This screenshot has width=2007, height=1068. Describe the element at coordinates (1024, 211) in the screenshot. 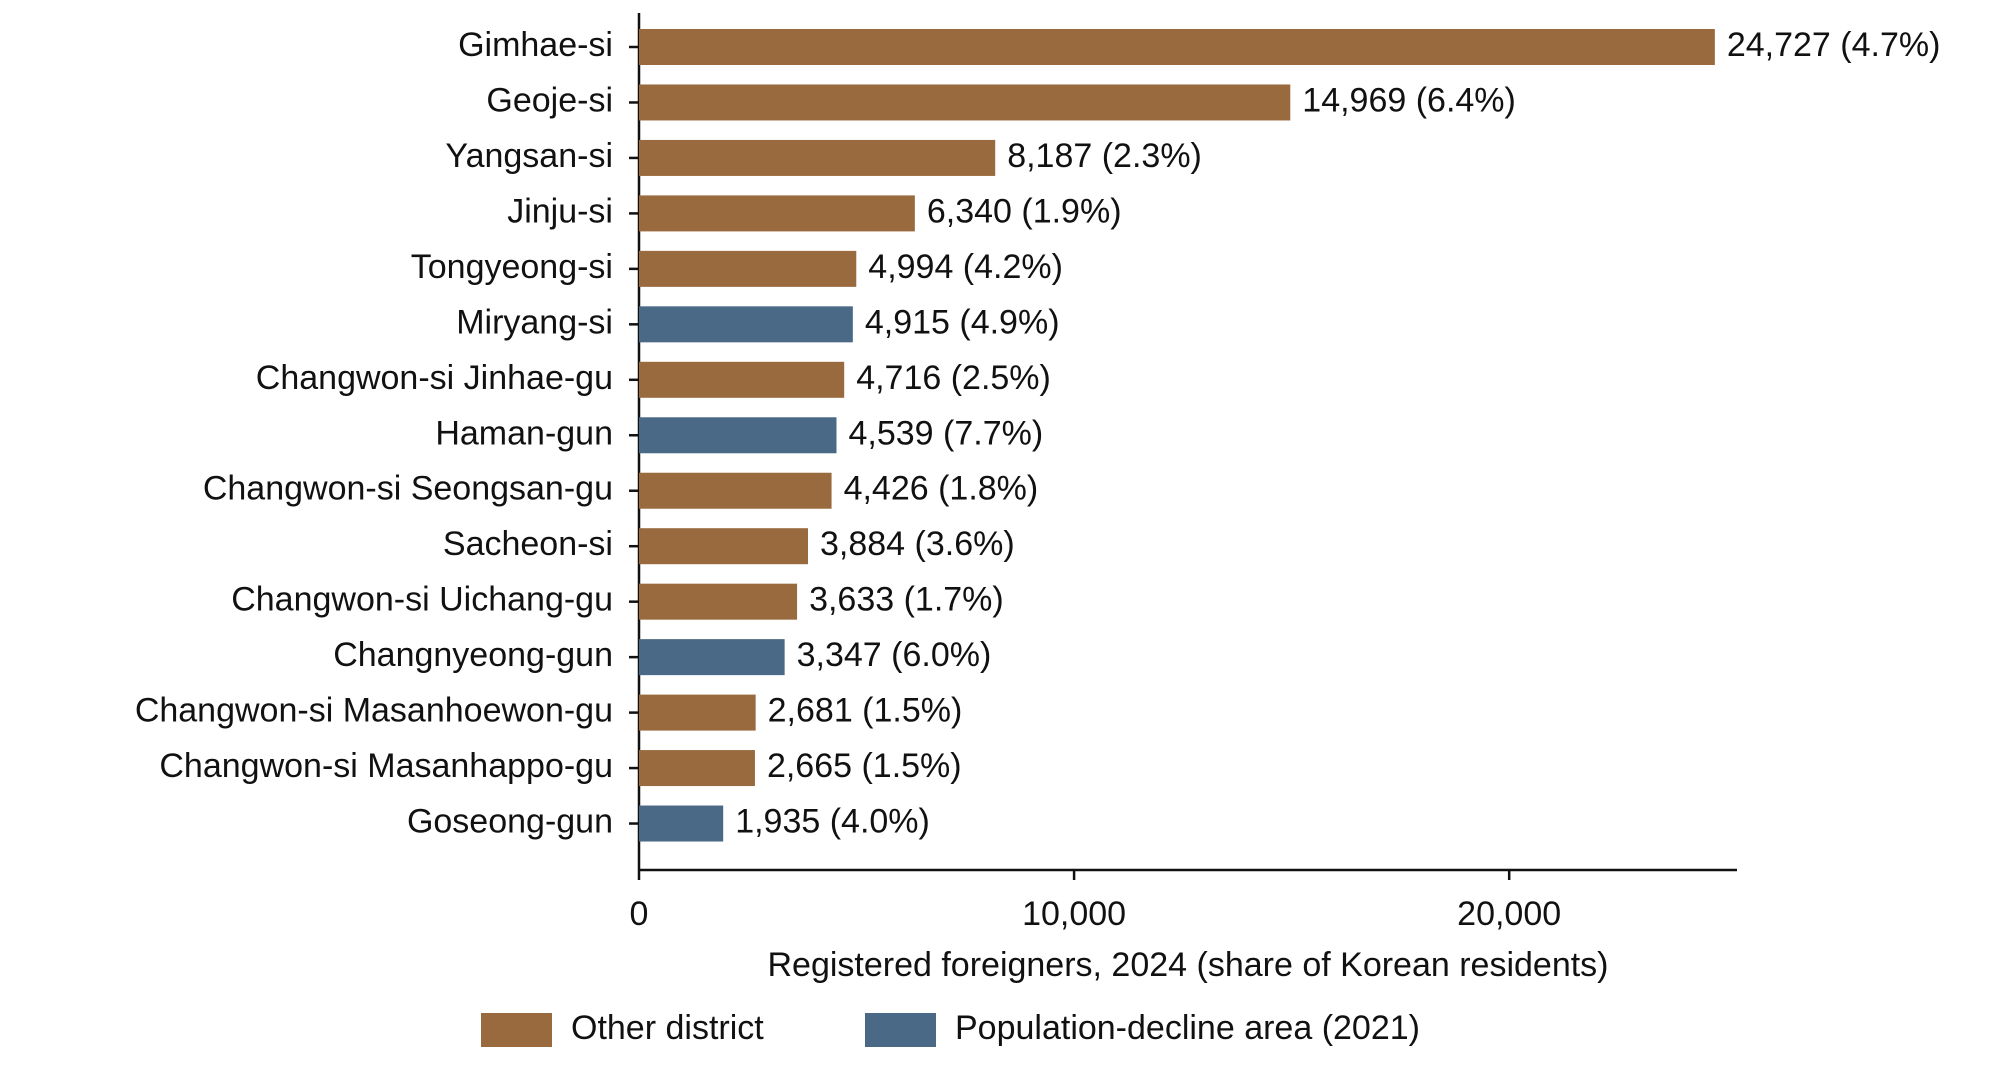

I see `value-label: 6,340 (1.9%)` at that location.